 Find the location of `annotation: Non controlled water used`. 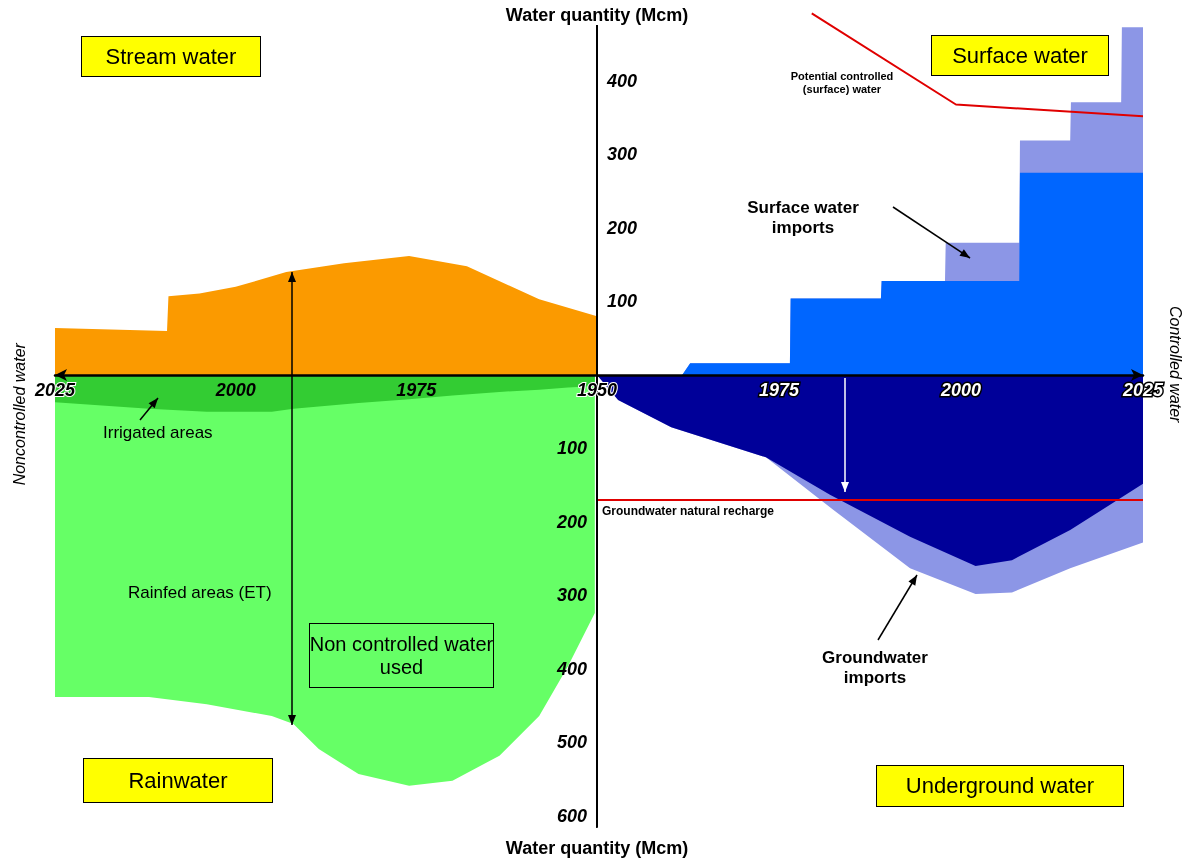

annotation: Non controlled water used is located at coordinates (401, 655).